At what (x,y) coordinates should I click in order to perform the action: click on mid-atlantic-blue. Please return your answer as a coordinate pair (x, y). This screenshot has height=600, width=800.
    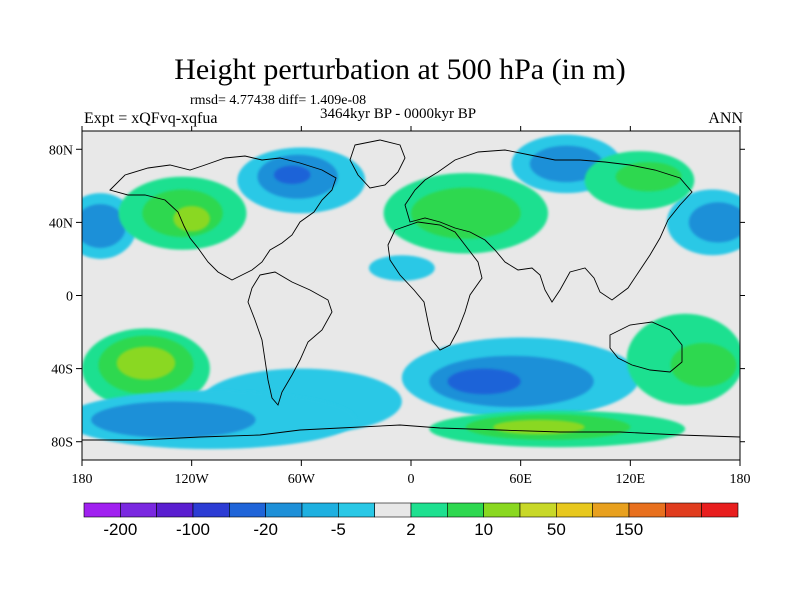
    Looking at the image, I should click on (401, 268).